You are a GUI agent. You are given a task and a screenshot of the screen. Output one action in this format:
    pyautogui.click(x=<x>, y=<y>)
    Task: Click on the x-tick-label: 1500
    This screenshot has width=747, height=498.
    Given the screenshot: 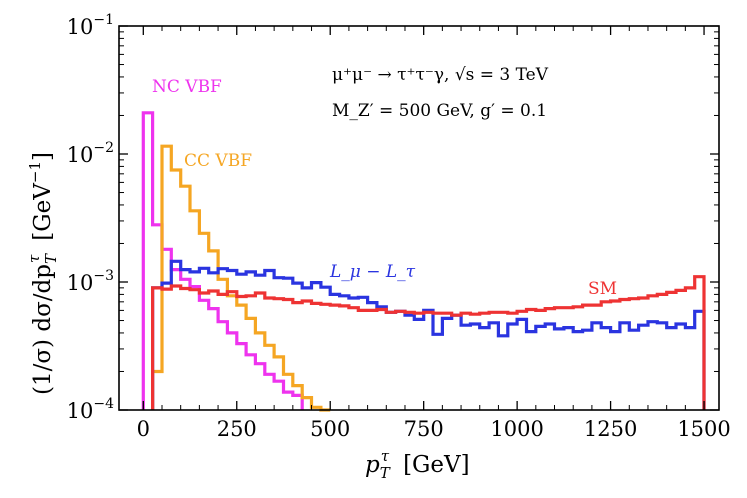 What is the action you would take?
    pyautogui.click(x=703, y=429)
    